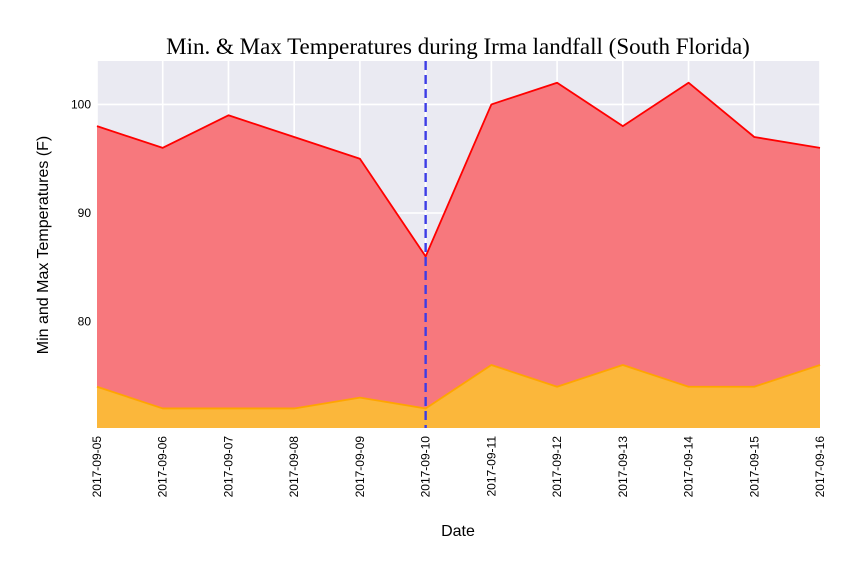 The image size is (864, 581). What do you see at coordinates (97, 467) in the screenshot?
I see `x-tick-label: 2017-09-05` at bounding box center [97, 467].